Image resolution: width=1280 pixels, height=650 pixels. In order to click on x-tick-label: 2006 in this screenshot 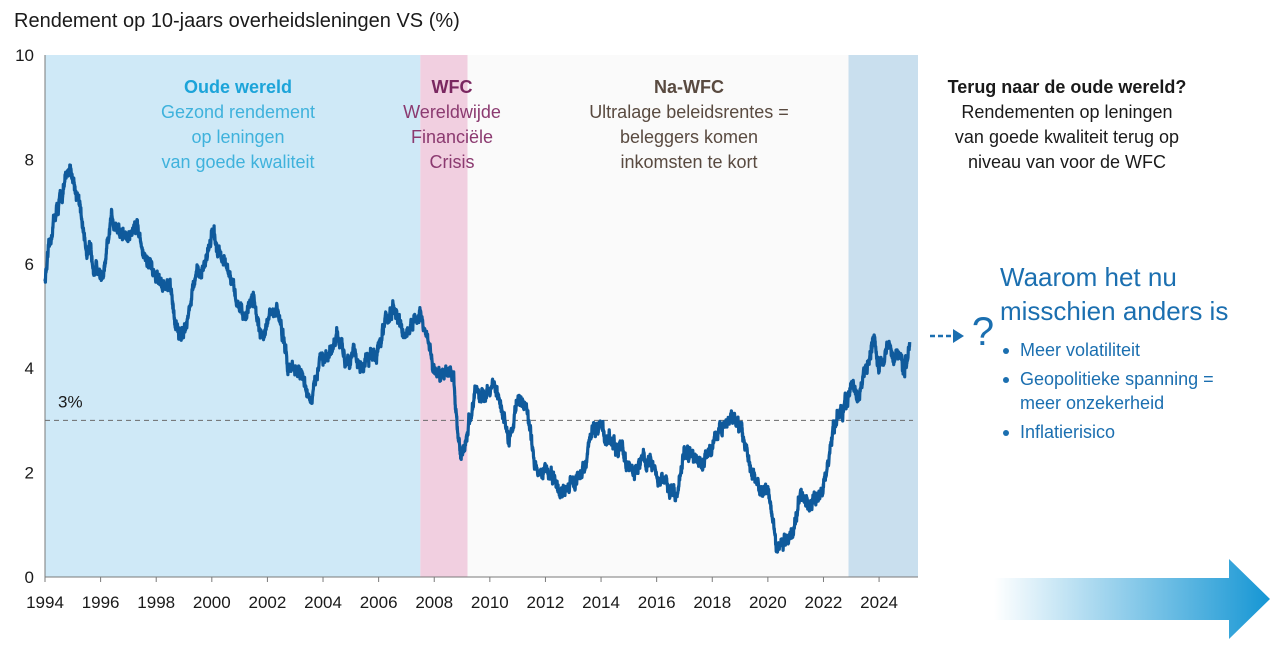, I will do `click(379, 602)`.